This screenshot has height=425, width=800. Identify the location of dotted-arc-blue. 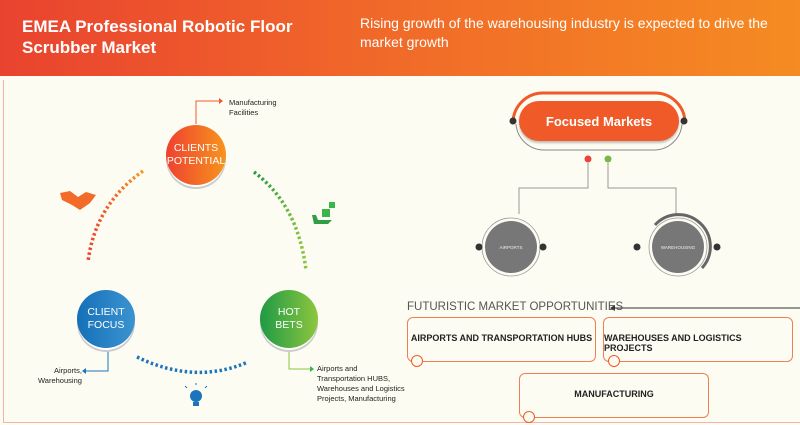
(192, 365).